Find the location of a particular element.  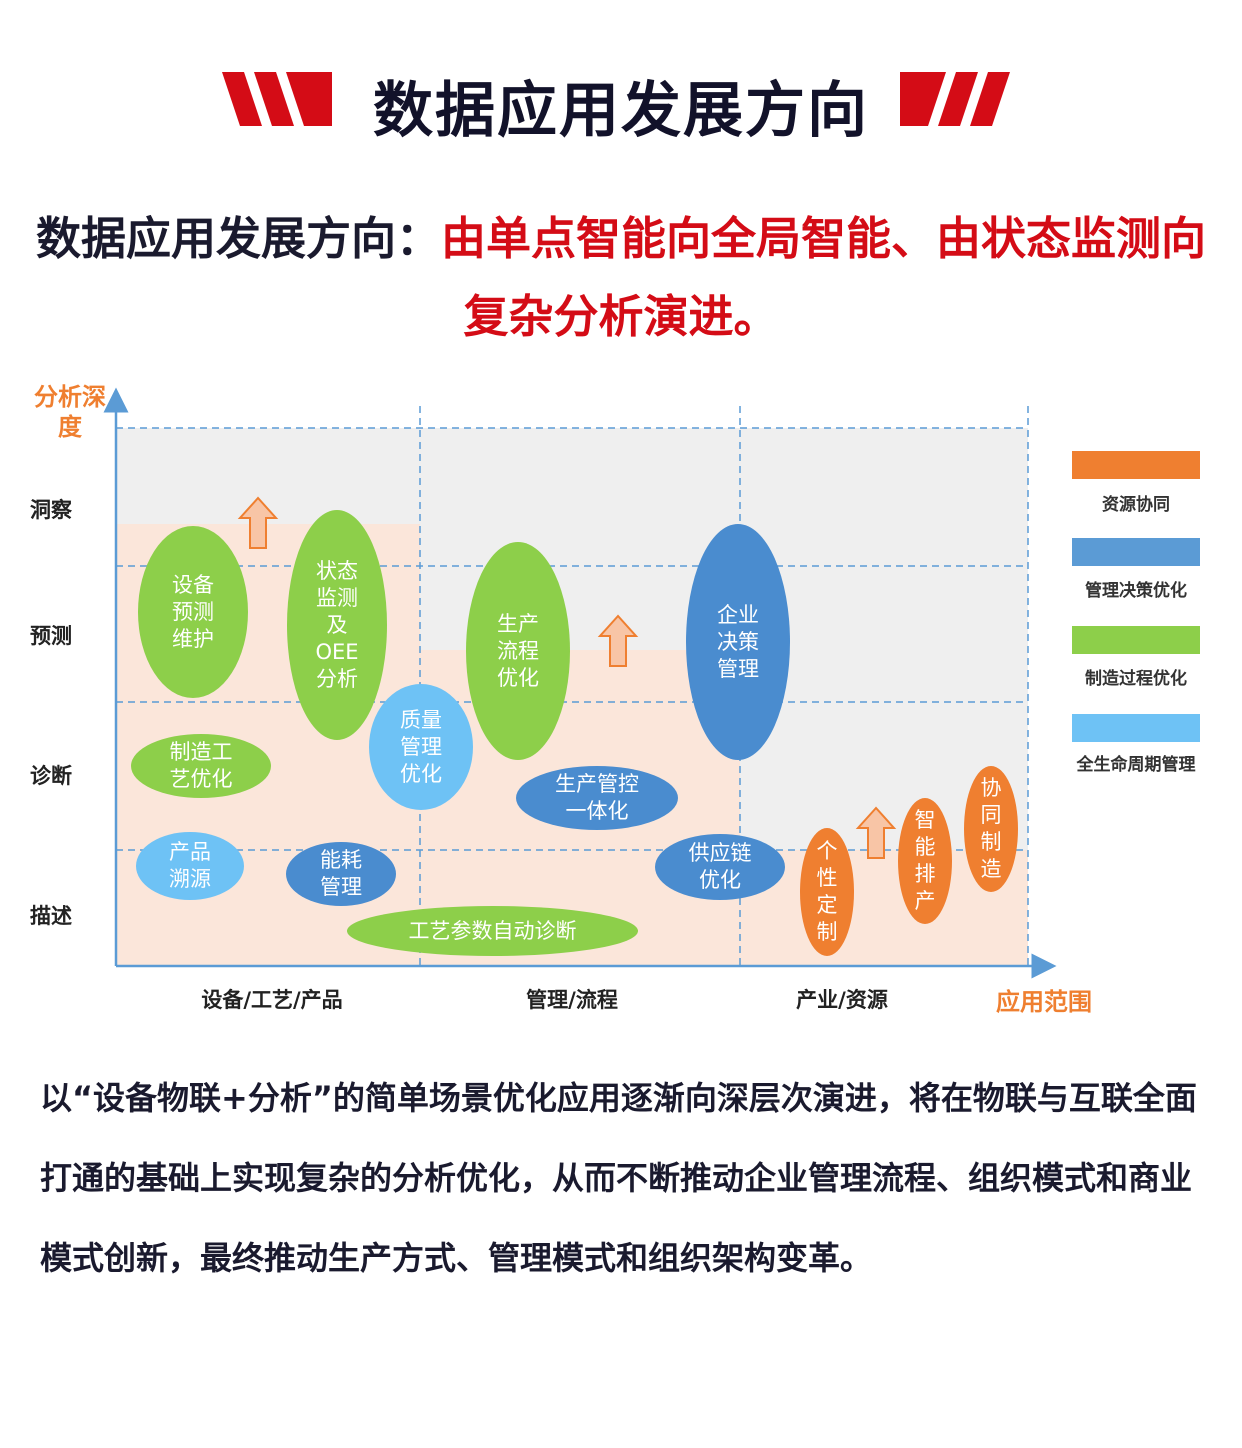

up-arrows is located at coordinates (567, 677).